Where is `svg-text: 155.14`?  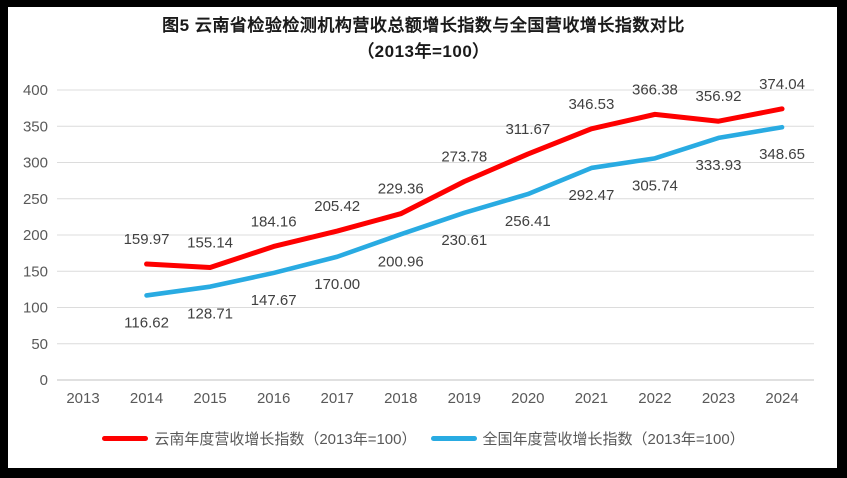 svg-text: 155.14 is located at coordinates (210, 243).